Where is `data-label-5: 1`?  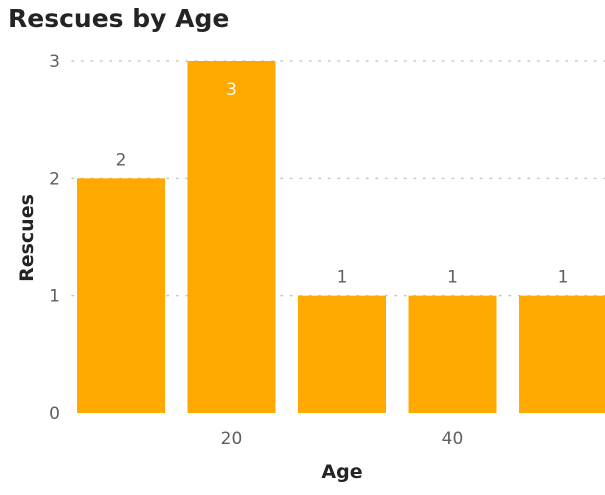 data-label-5: 1 is located at coordinates (563, 278).